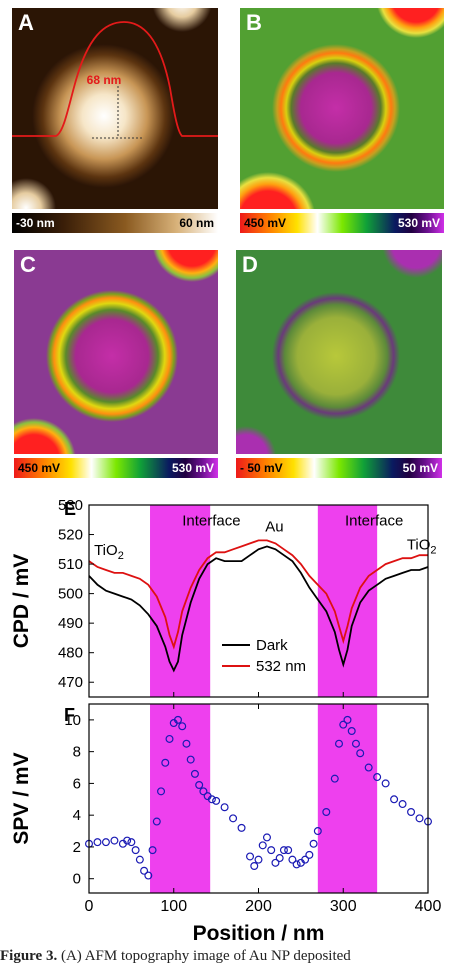 The height and width of the screenshot is (967, 474). I want to click on colorbar-c-min: 450 mV, so click(39, 468).